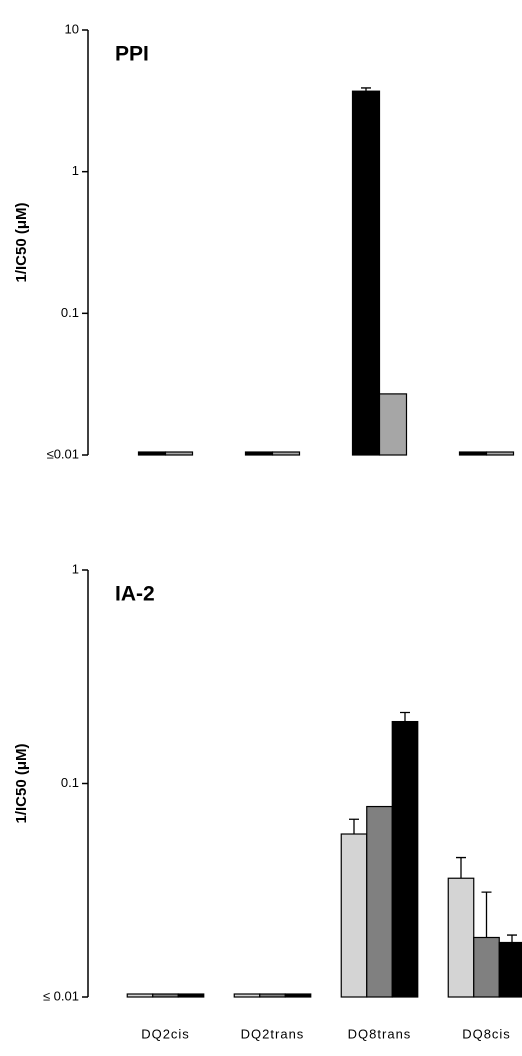  I want to click on y-tick-label: ≤ 0.01, so click(61, 995).